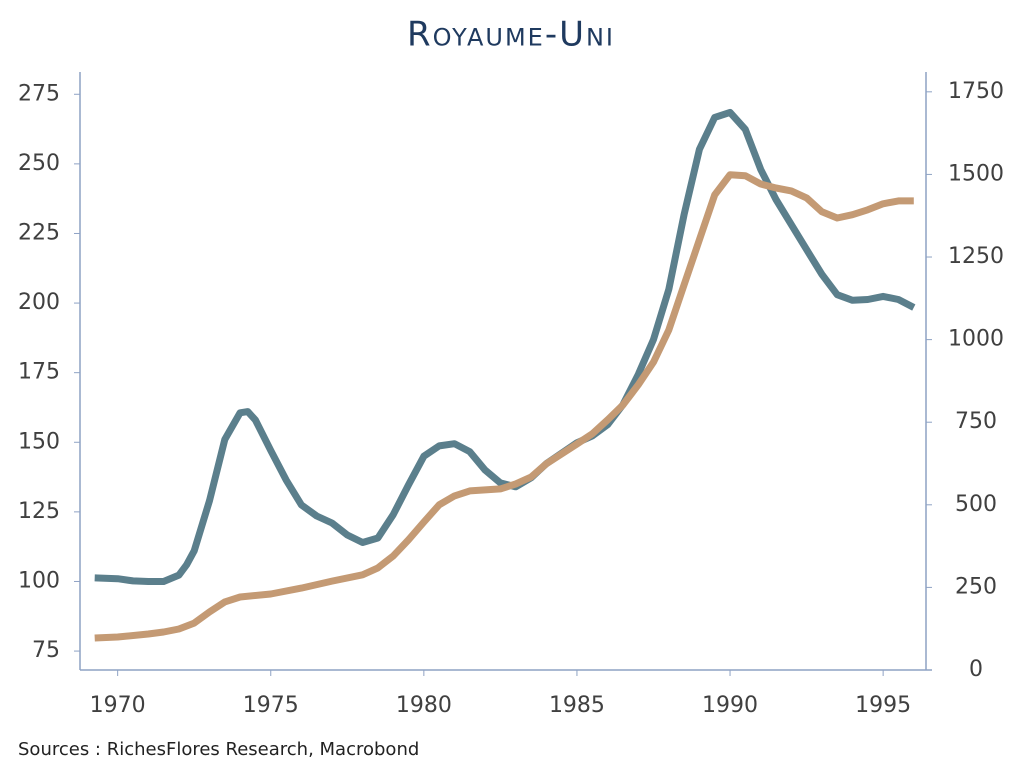  Describe the element at coordinates (39, 580) in the screenshot. I see `y-tick-label: 100` at that location.